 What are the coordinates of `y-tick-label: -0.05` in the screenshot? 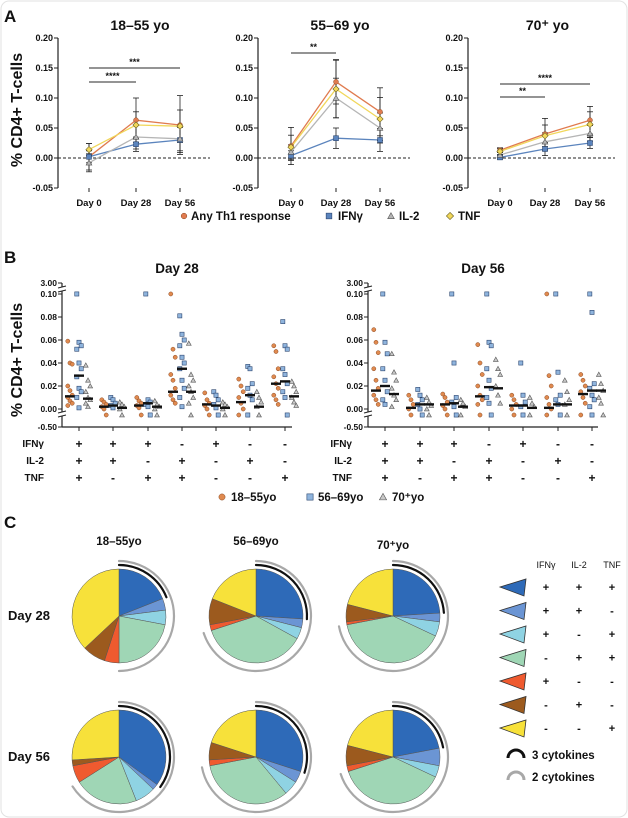 It's located at (42, 188).